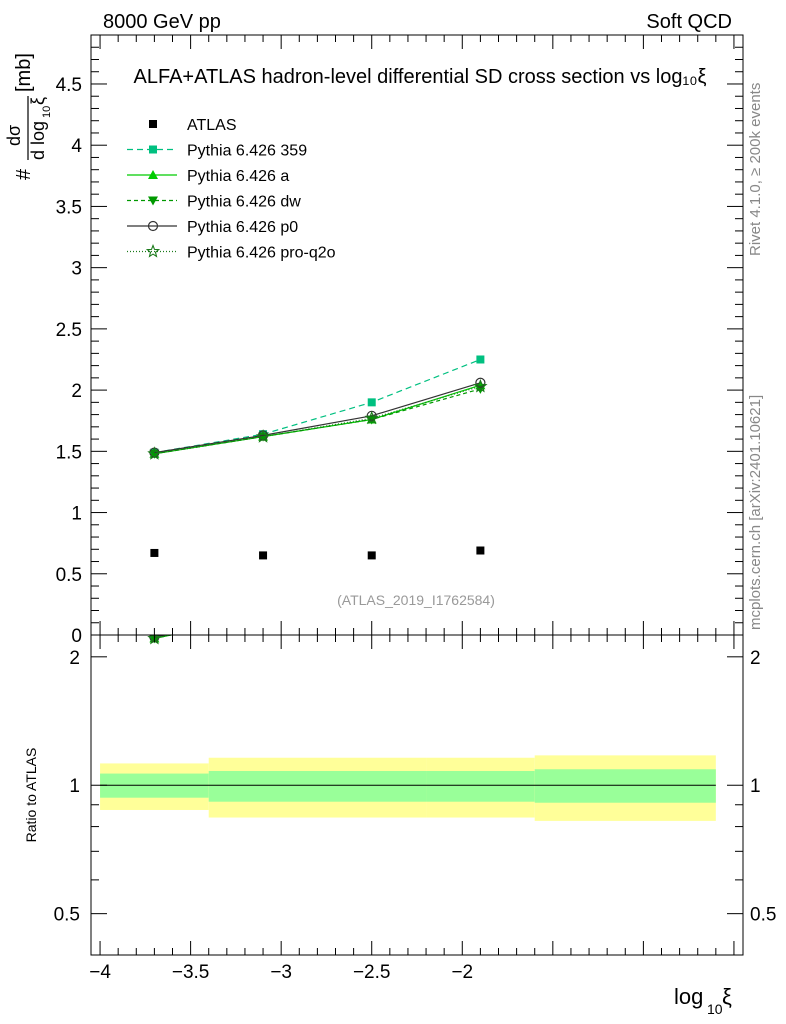 This screenshot has width=786, height=1024. Describe the element at coordinates (212, 125) in the screenshot. I see `legend-label-atlas: ATLAS` at that location.